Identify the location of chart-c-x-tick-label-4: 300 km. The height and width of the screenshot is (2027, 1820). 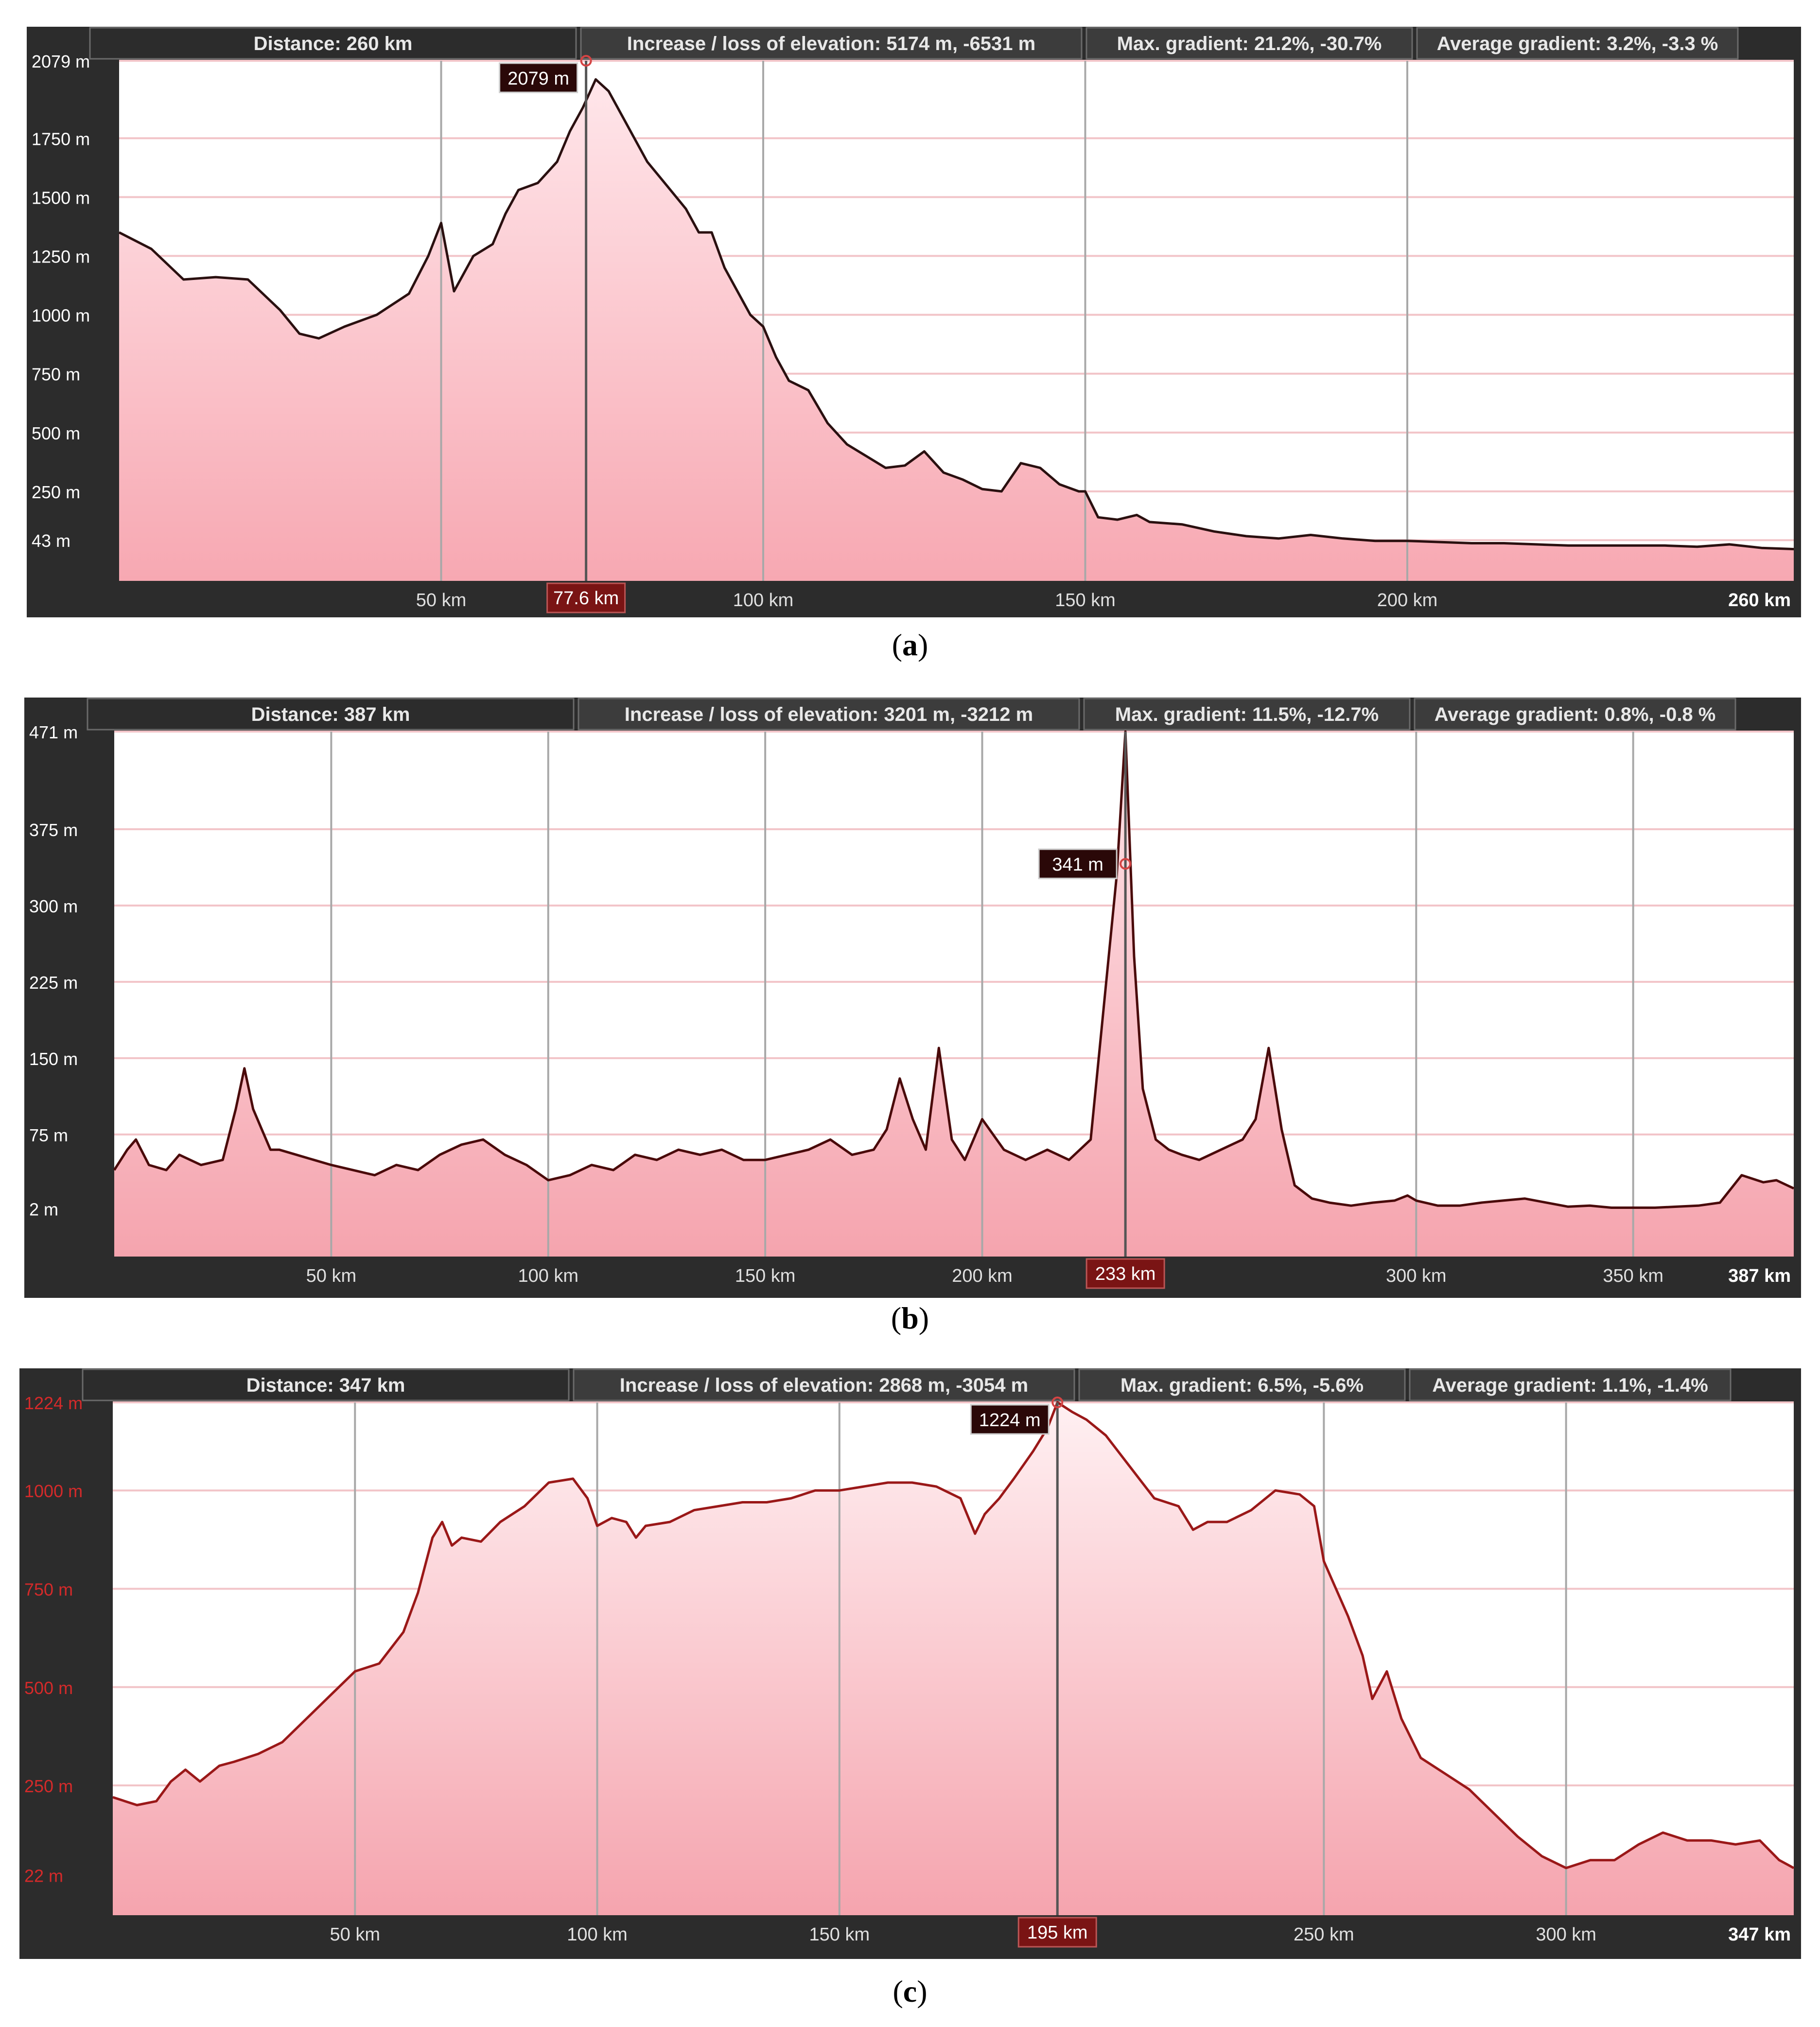
(1566, 1934).